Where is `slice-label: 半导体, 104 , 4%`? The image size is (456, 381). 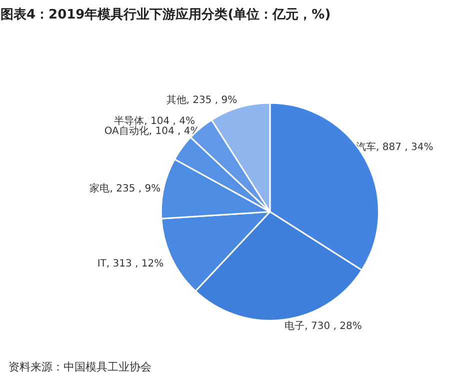
slice-label: 半导体, 104 , 4% is located at coordinates (155, 121).